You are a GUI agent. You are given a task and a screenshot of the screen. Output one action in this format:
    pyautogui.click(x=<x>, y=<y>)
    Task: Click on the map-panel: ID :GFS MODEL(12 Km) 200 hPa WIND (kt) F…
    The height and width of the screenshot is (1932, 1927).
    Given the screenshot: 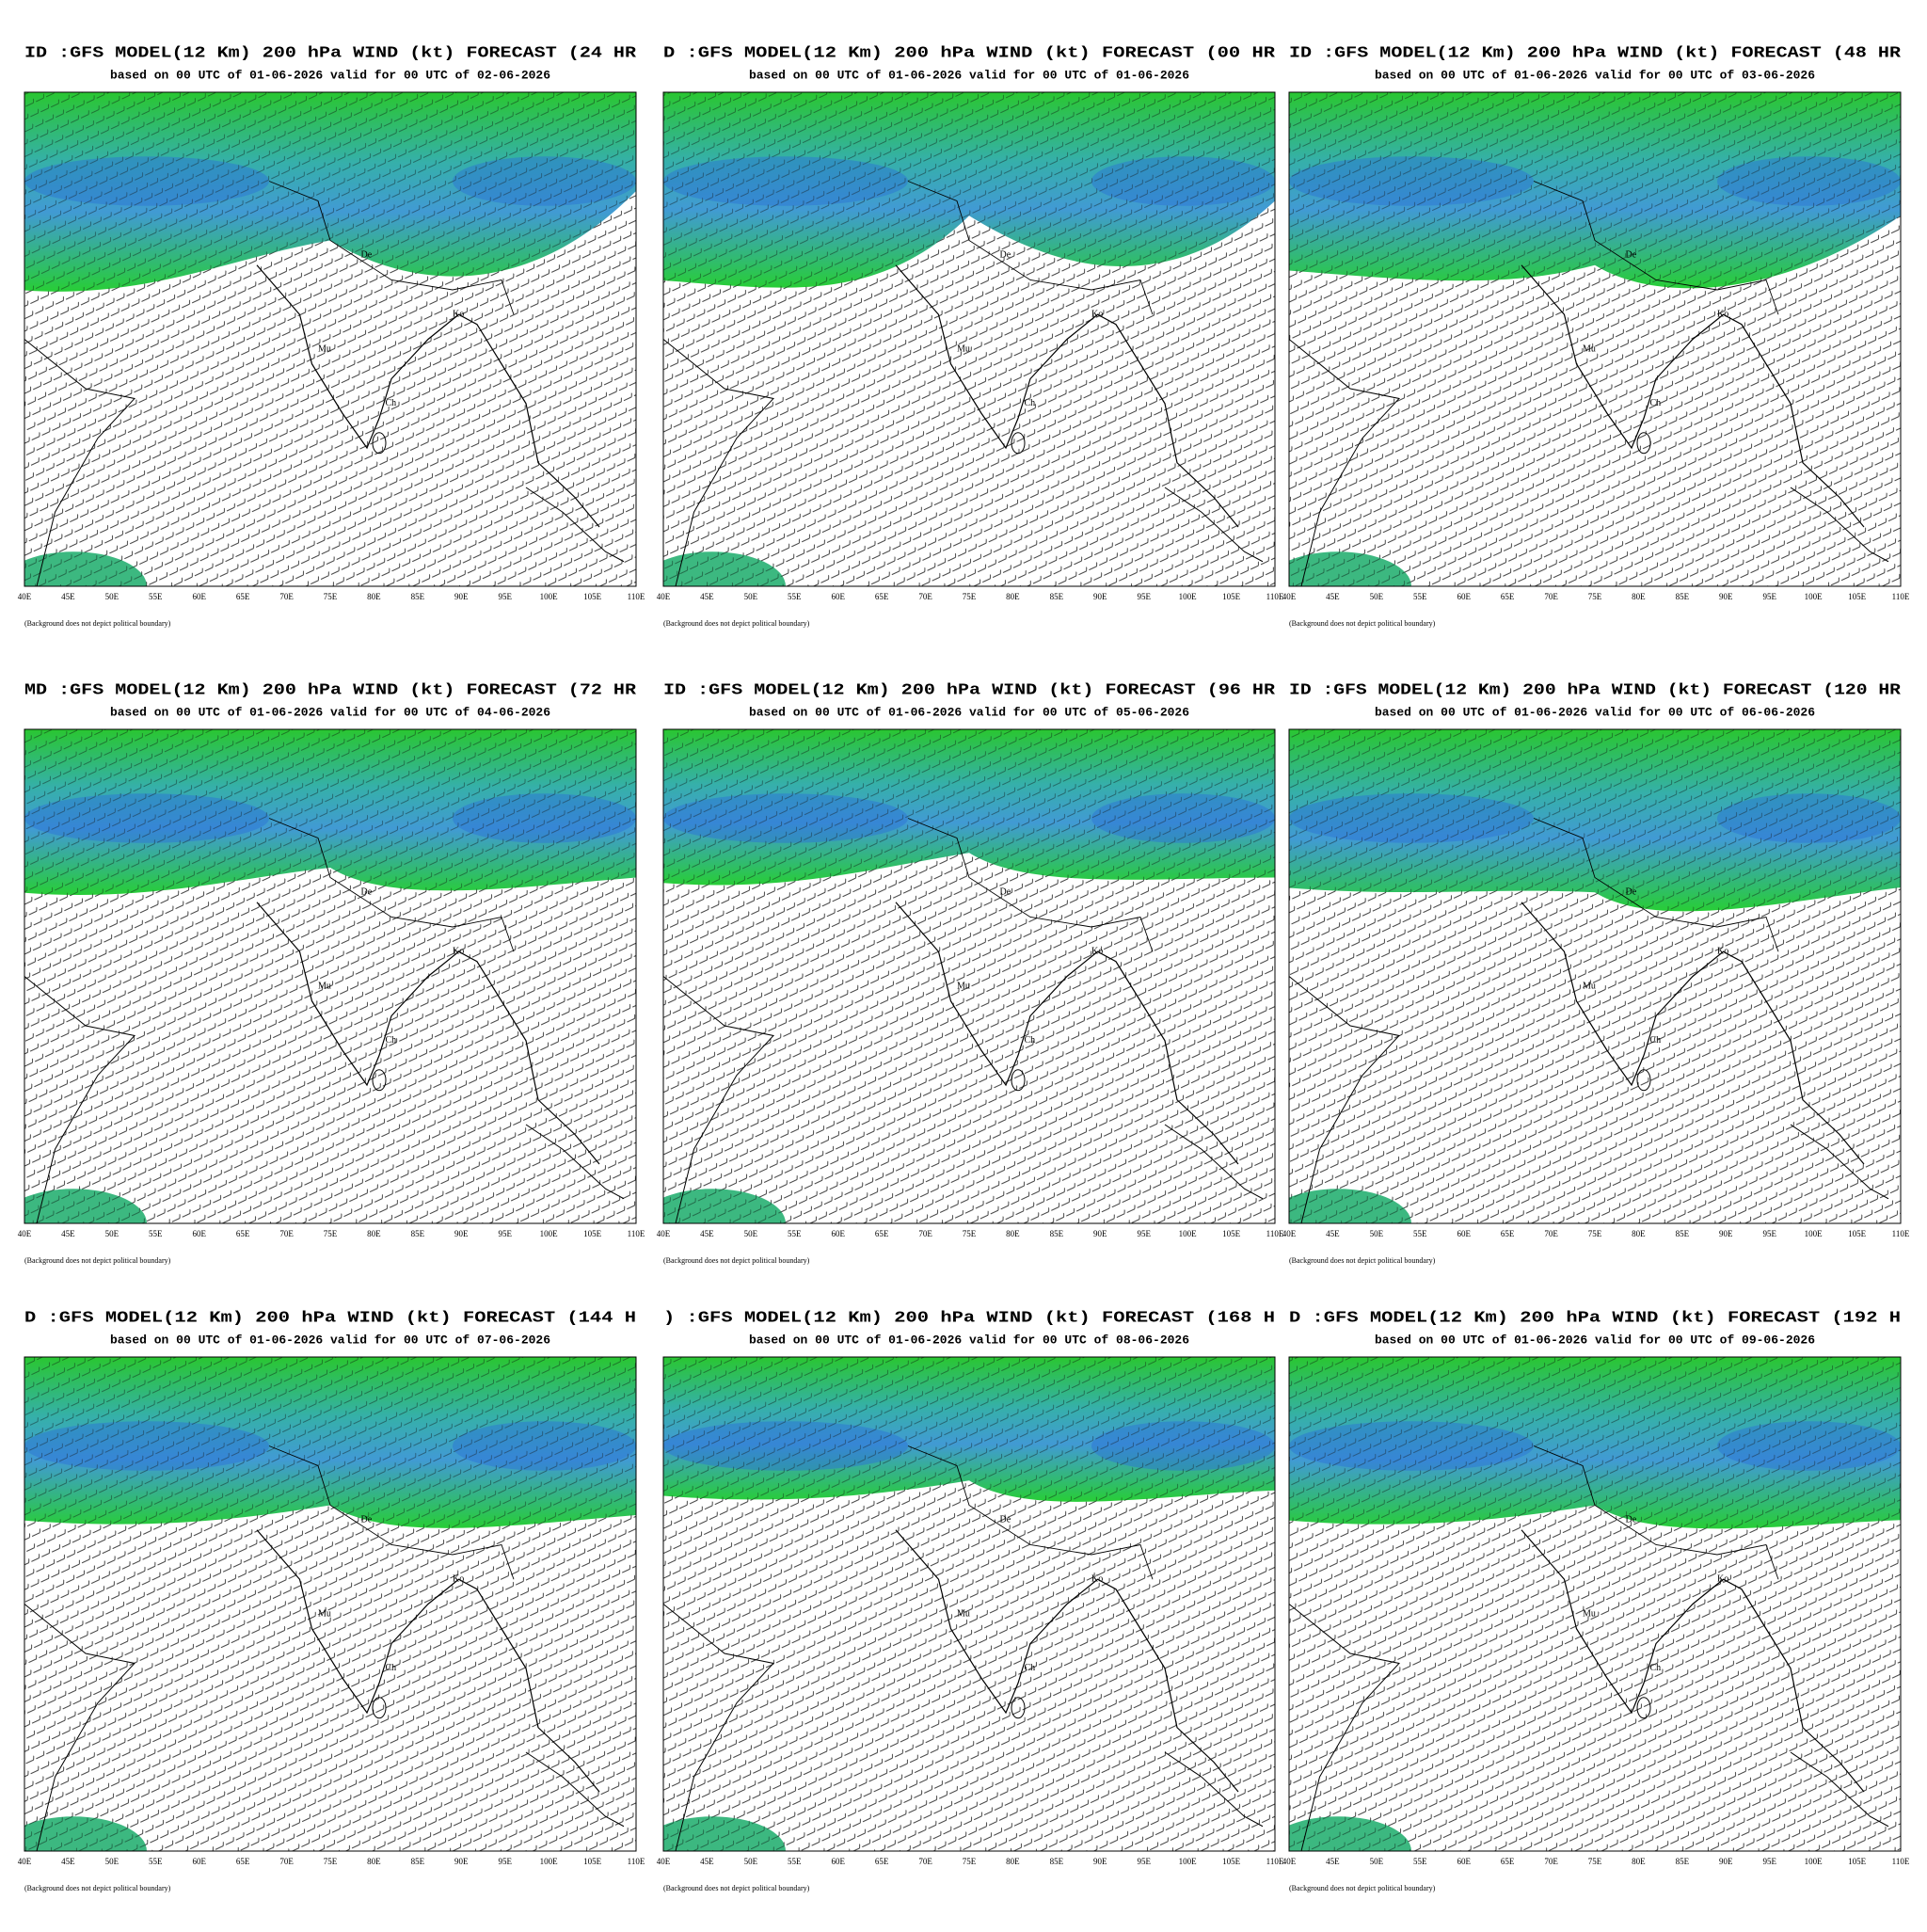 What is the action you would take?
    pyautogui.click(x=1596, y=336)
    